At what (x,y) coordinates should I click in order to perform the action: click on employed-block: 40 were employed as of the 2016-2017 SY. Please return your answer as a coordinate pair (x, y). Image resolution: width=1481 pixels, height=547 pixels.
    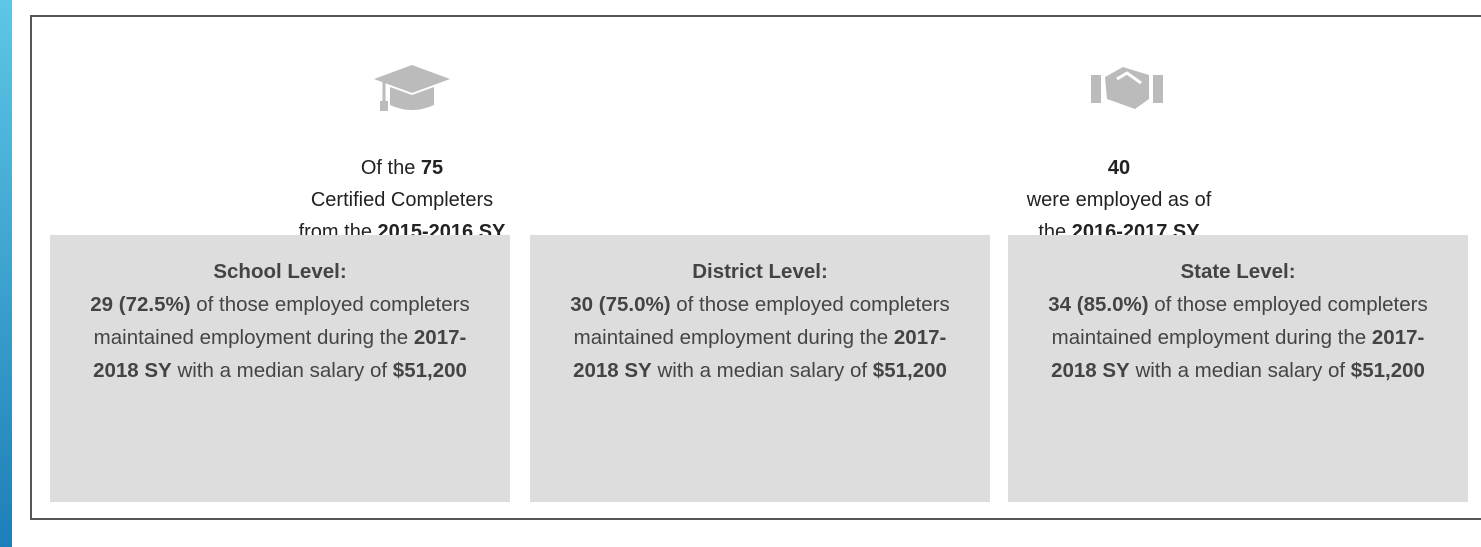
    Looking at the image, I should click on (1119, 200).